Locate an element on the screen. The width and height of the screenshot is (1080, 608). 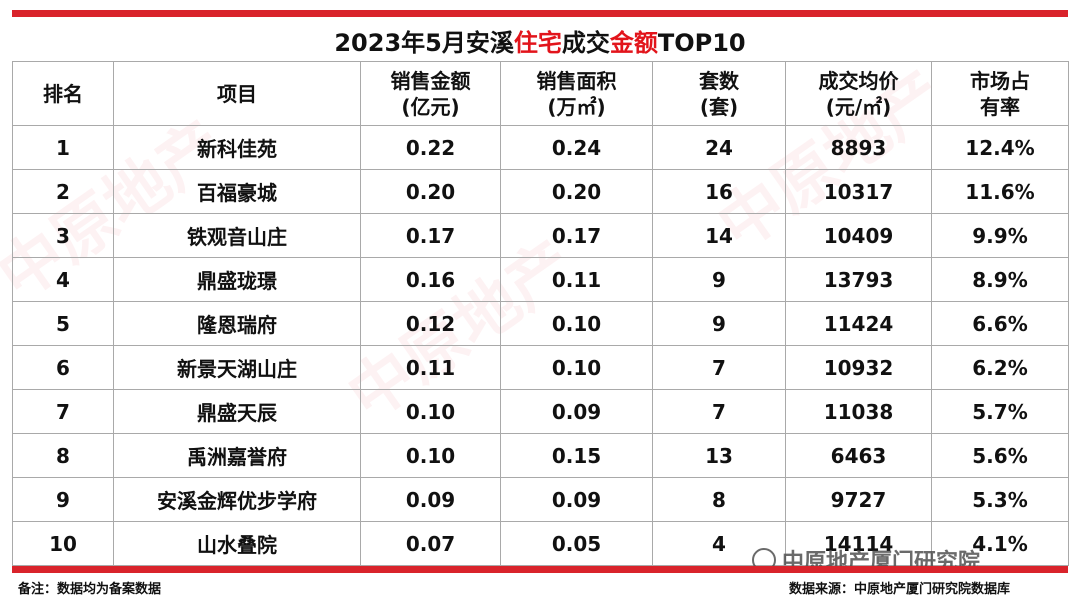
price-cell: 11038 is located at coordinates (858, 411).